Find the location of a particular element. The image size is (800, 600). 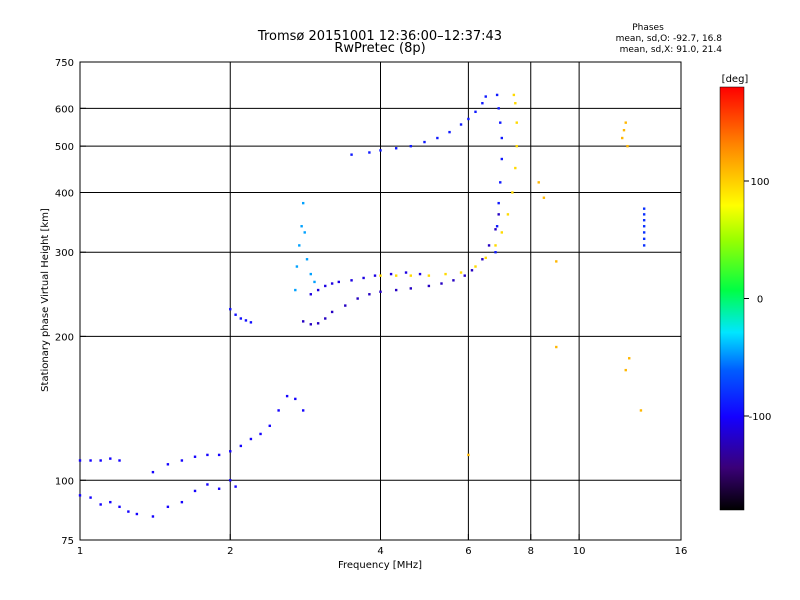

colorbar-tick-label: 0 is located at coordinates (760, 300).